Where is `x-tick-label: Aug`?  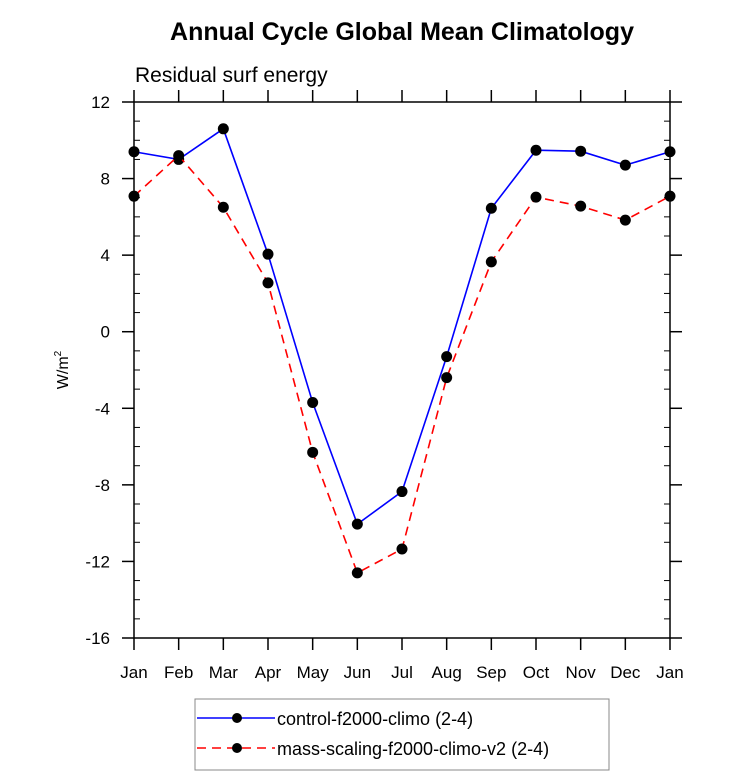 x-tick-label: Aug is located at coordinates (447, 672).